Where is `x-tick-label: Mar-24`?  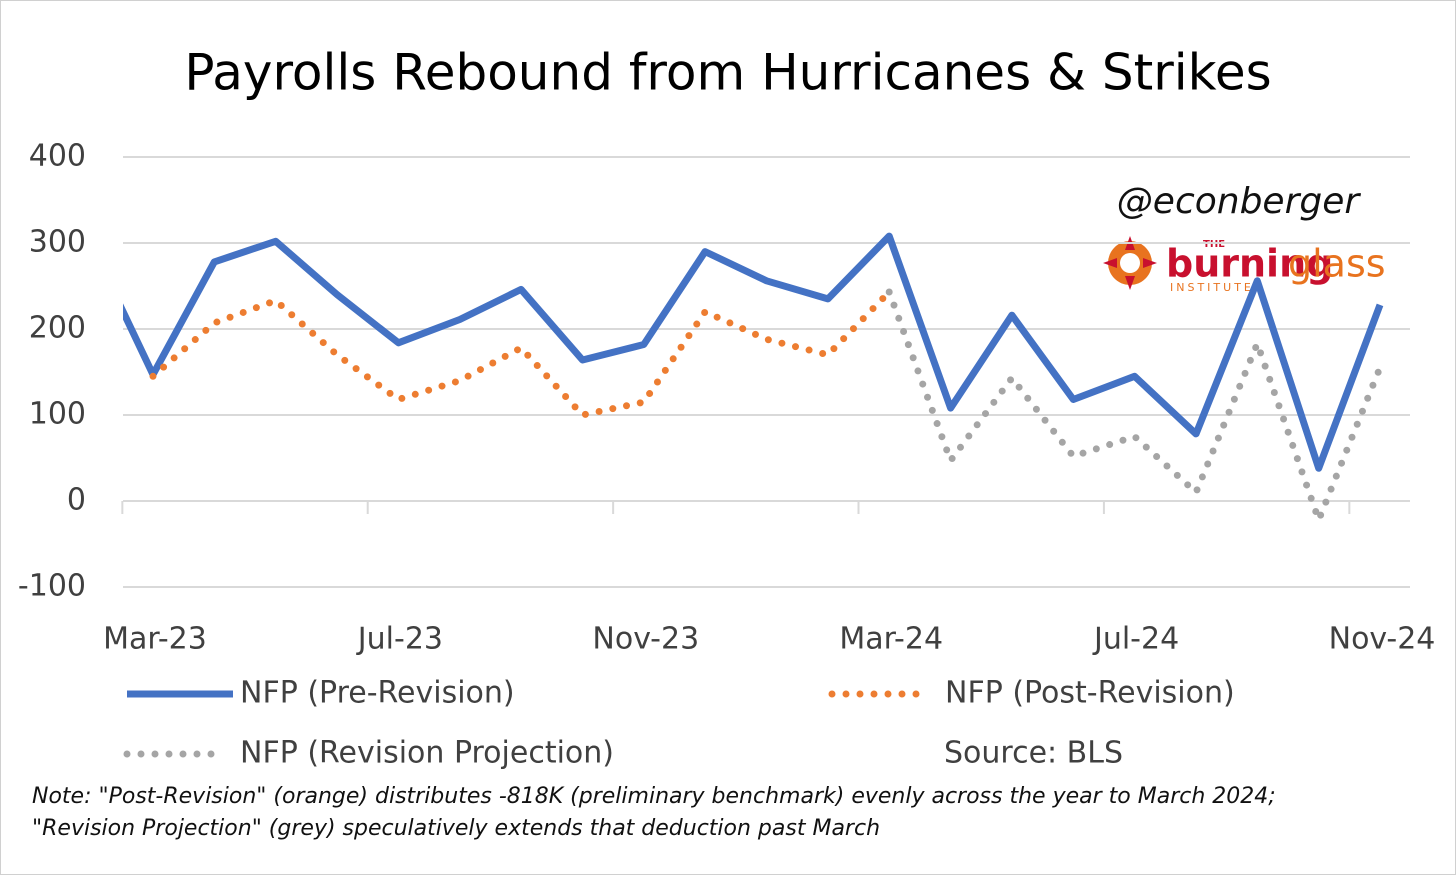 x-tick-label: Mar-24 is located at coordinates (891, 639).